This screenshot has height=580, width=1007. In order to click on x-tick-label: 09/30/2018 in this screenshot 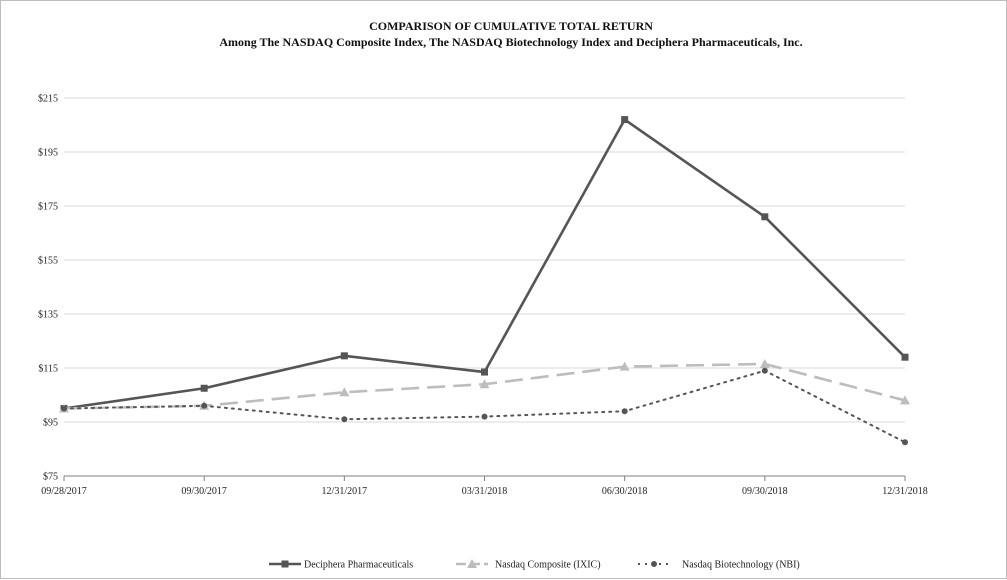, I will do `click(765, 491)`.